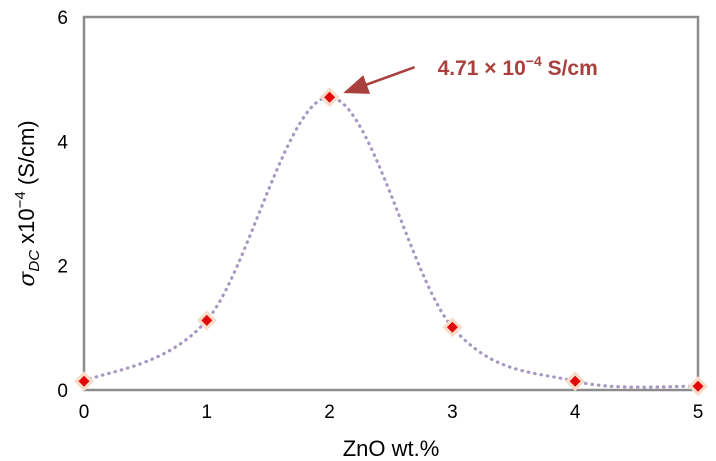 This screenshot has width=716, height=461. What do you see at coordinates (62, 18) in the screenshot?
I see `y-tick-label: 6` at bounding box center [62, 18].